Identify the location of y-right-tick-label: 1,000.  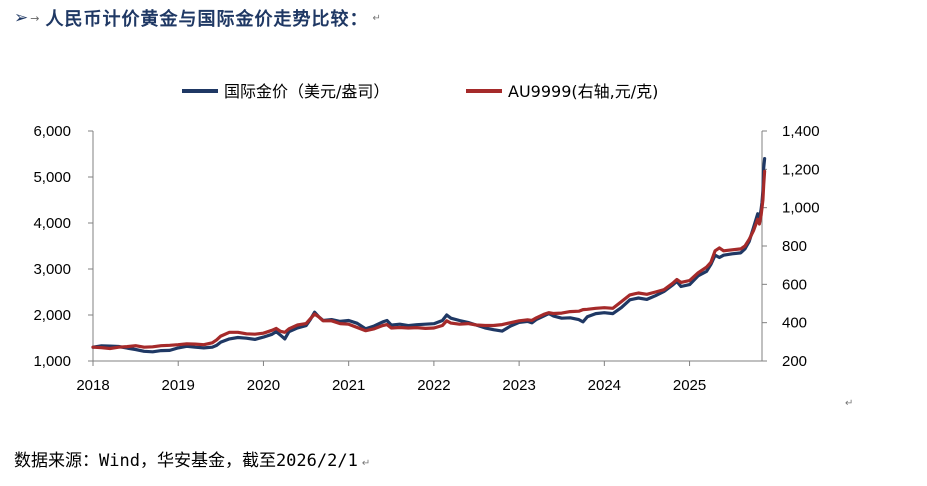
(801, 208).